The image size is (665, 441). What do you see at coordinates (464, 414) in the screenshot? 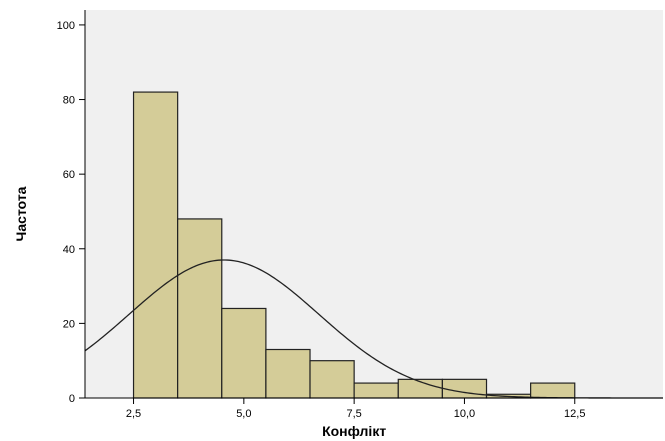
I see `x-tick-label: 10,0` at bounding box center [464, 414].